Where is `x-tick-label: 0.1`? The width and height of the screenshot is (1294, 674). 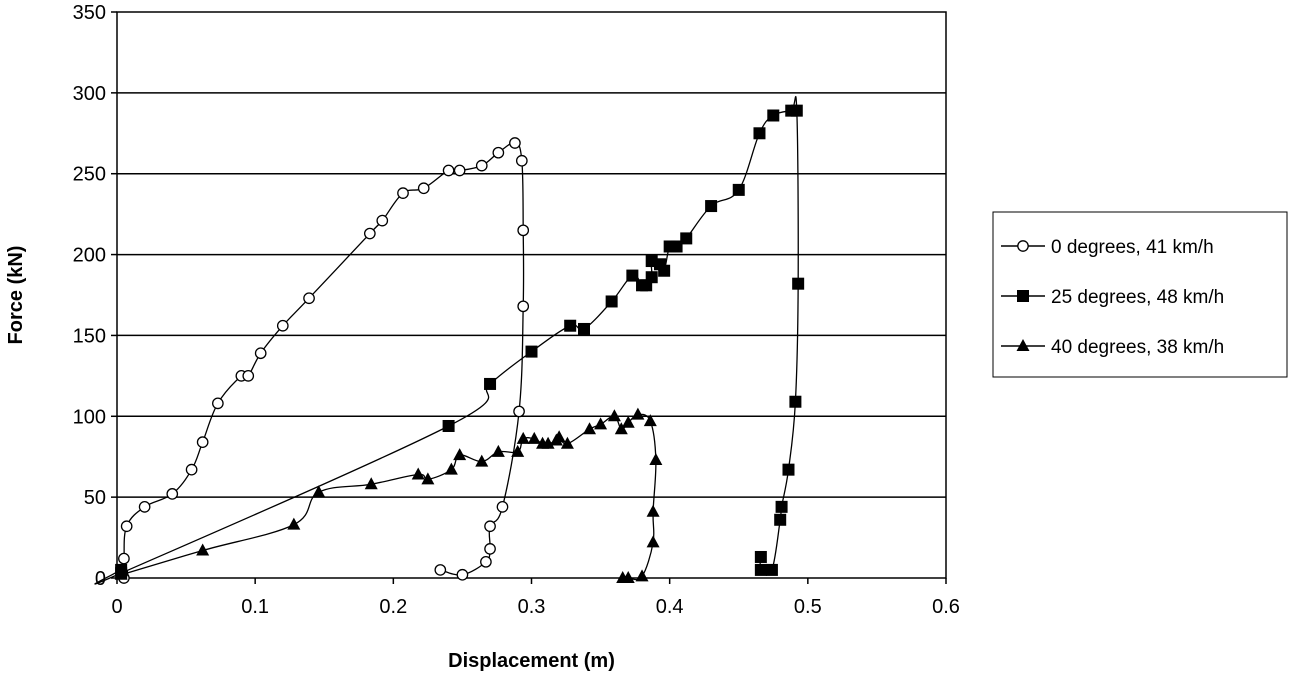
x-tick-label: 0.1 is located at coordinates (255, 607).